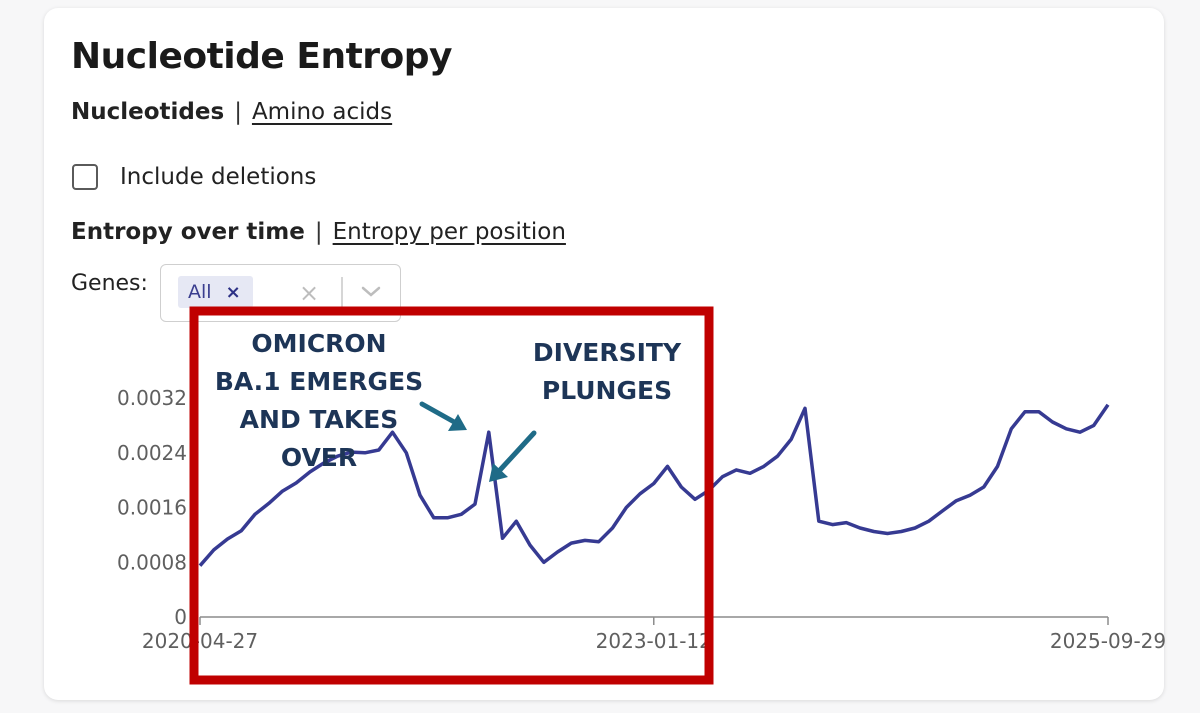 This screenshot has width=1200, height=713. What do you see at coordinates (152, 398) in the screenshot?
I see `y-tick-label: 0.0032` at bounding box center [152, 398].